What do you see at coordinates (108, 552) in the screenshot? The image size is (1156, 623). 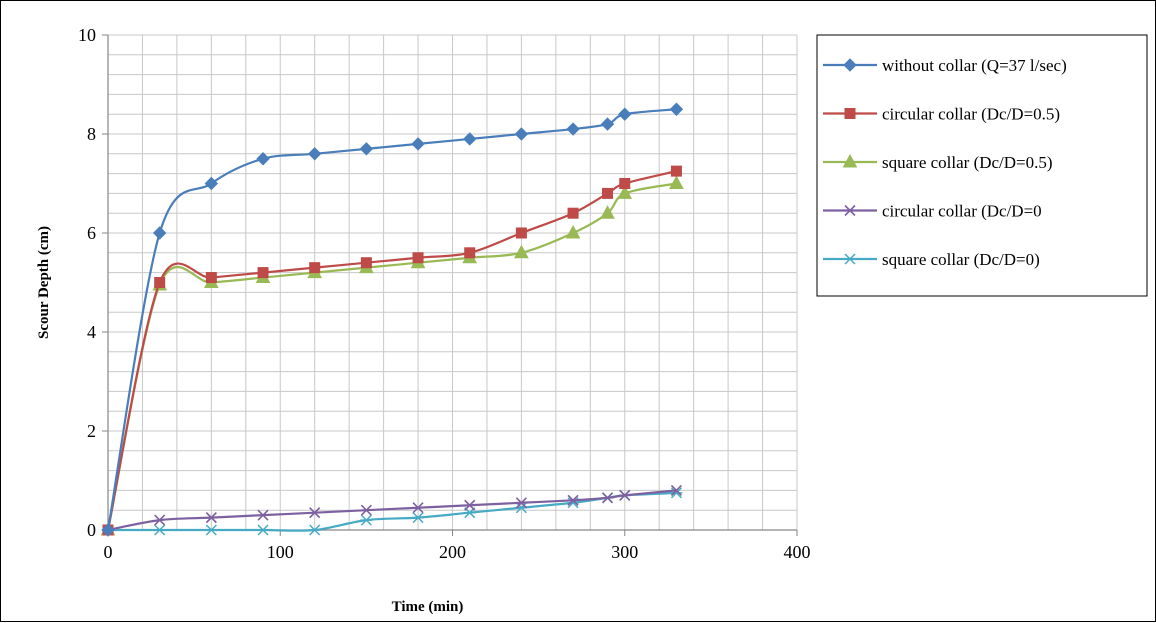 I see `x-tick-label: 0` at bounding box center [108, 552].